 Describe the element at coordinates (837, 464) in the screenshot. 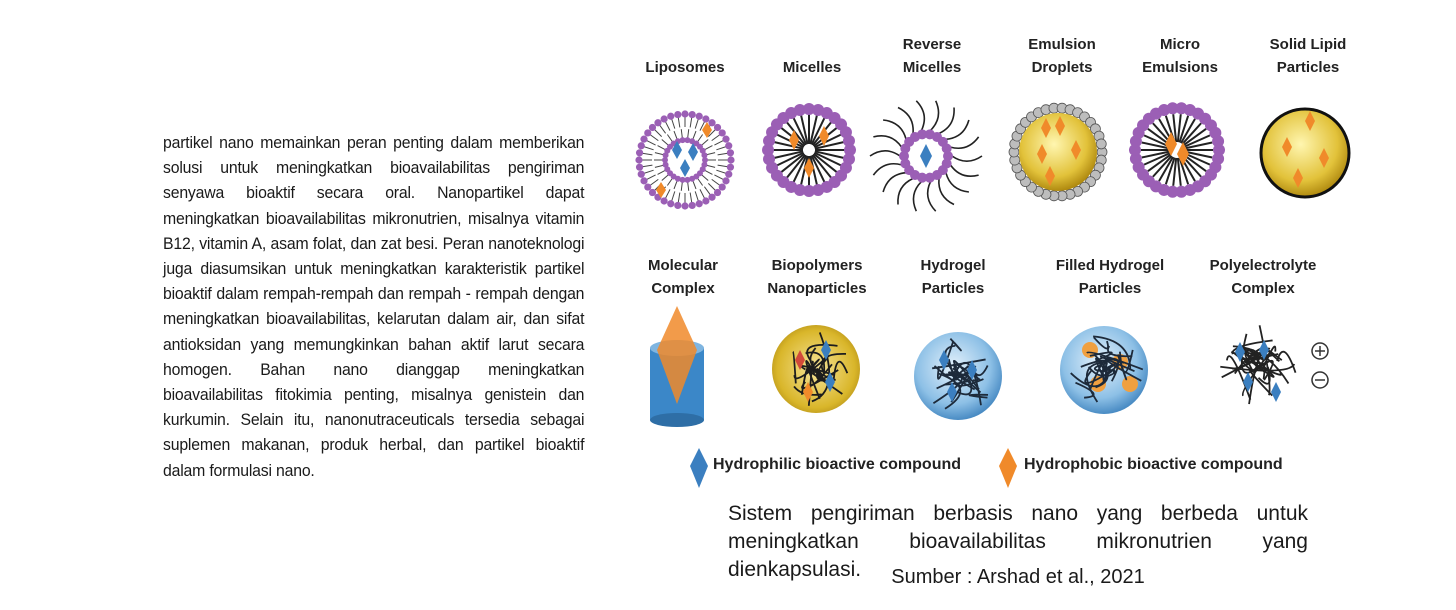

I see `legend-hydrophilic: Hydrophilic bioactive compound` at that location.